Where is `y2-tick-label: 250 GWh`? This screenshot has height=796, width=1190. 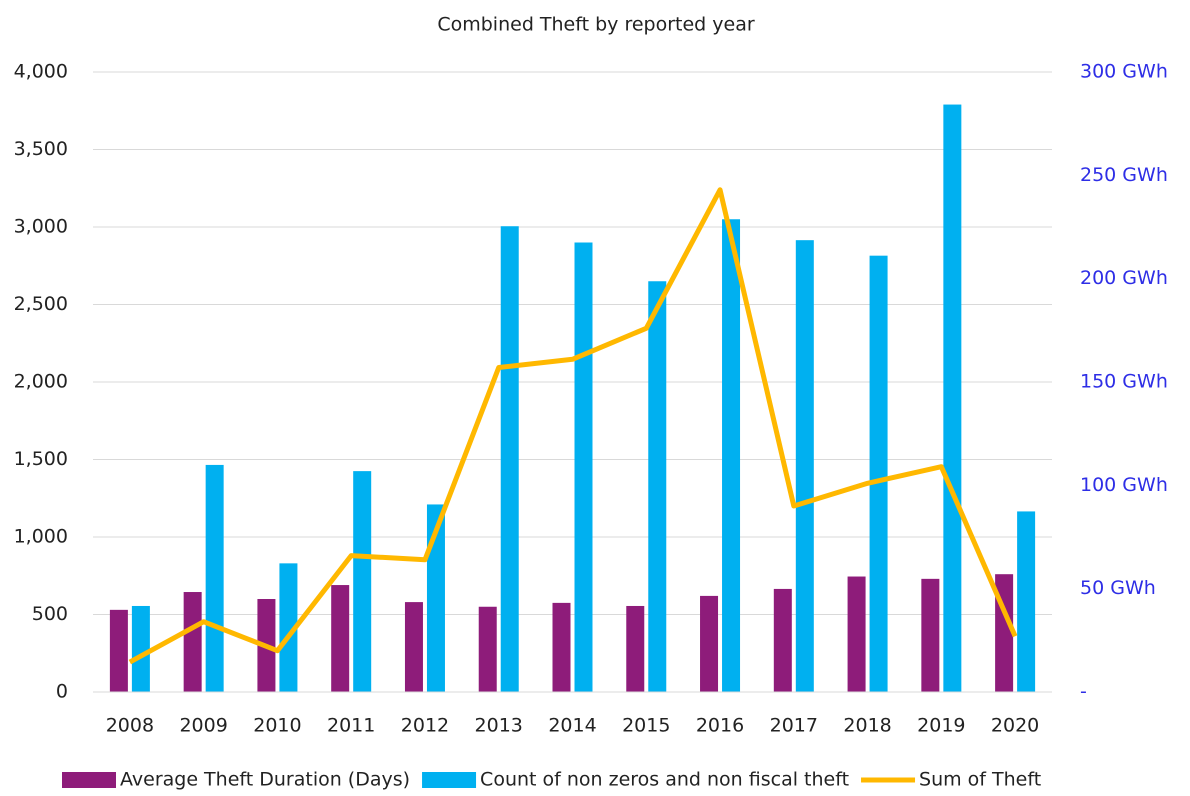 y2-tick-label: 250 GWh is located at coordinates (1124, 175).